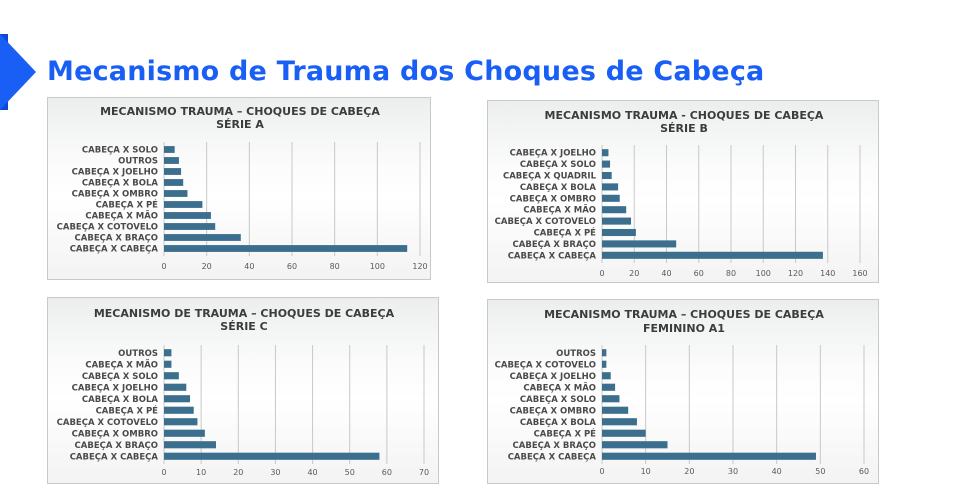  Describe the element at coordinates (684, 128) in the screenshot. I see `chart-title-line: SÉRIE B` at that location.